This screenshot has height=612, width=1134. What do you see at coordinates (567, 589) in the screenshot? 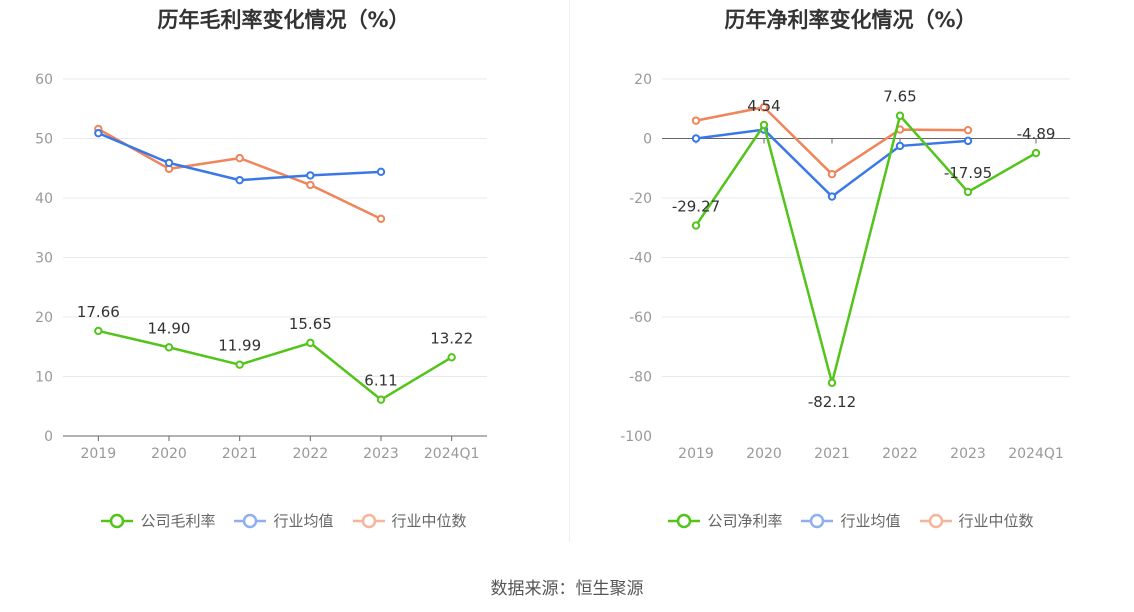
I see `data-source: 数据来源：恒生聚源` at bounding box center [567, 589].